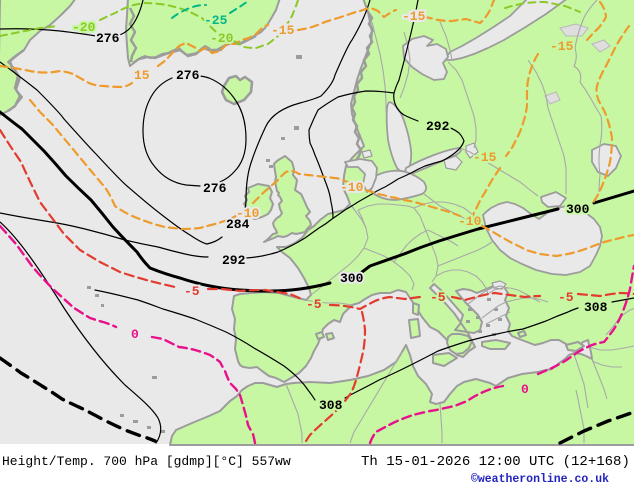 This screenshot has width=634, height=490. What do you see at coordinates (495, 462) in the screenshot?
I see `svg-text:Th 15-01-2026 12:00 UTC (12+16: Th 15-01-2026 12:00 UTC (12+168)` at bounding box center [495, 462].